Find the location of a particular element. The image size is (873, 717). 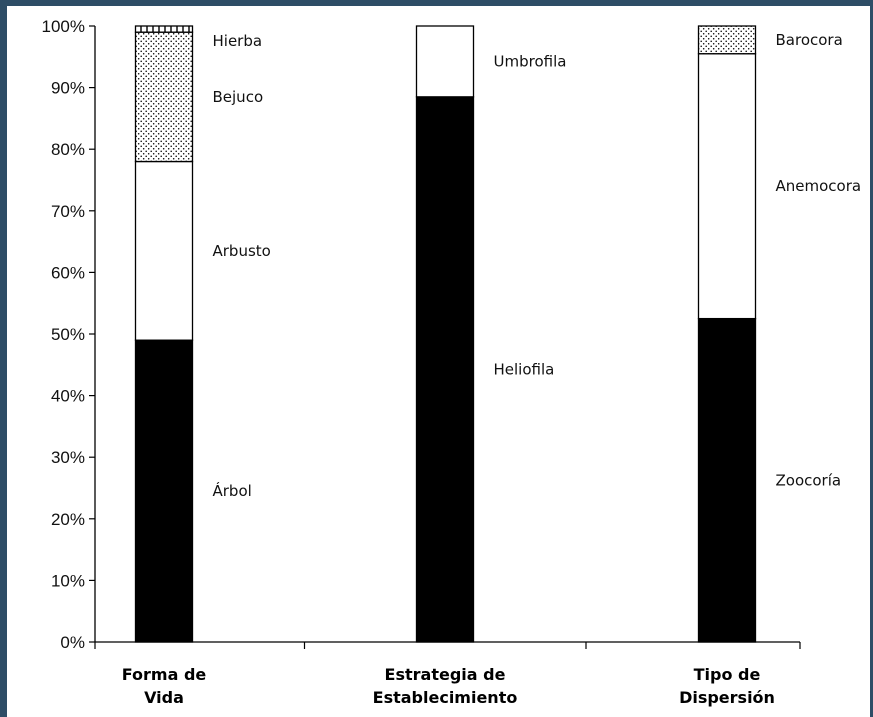

category-label: Forma de is located at coordinates (164, 674).